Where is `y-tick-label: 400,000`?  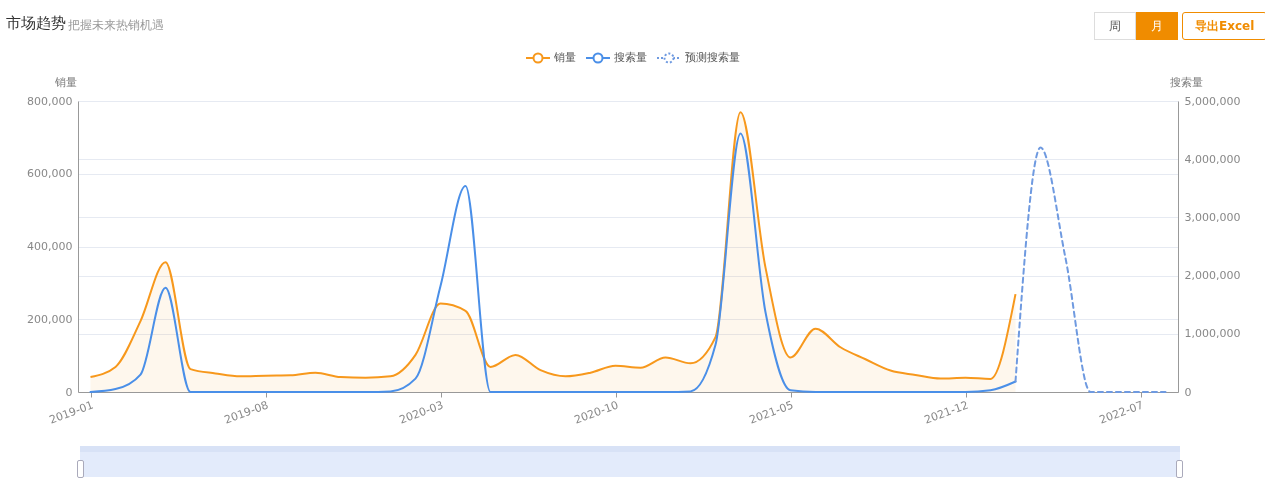 y-tick-label: 400,000 is located at coordinates (50, 246).